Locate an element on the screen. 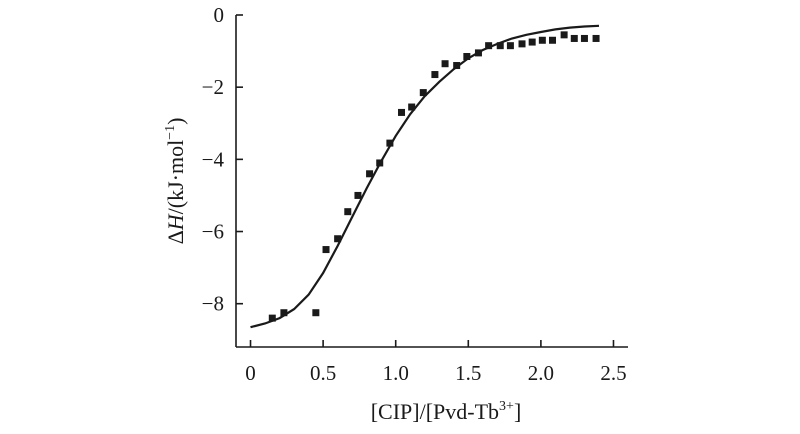 This screenshot has height=434, width=800. y-ticks: 0 −2 −4 −6 −8 is located at coordinates (222, 159).